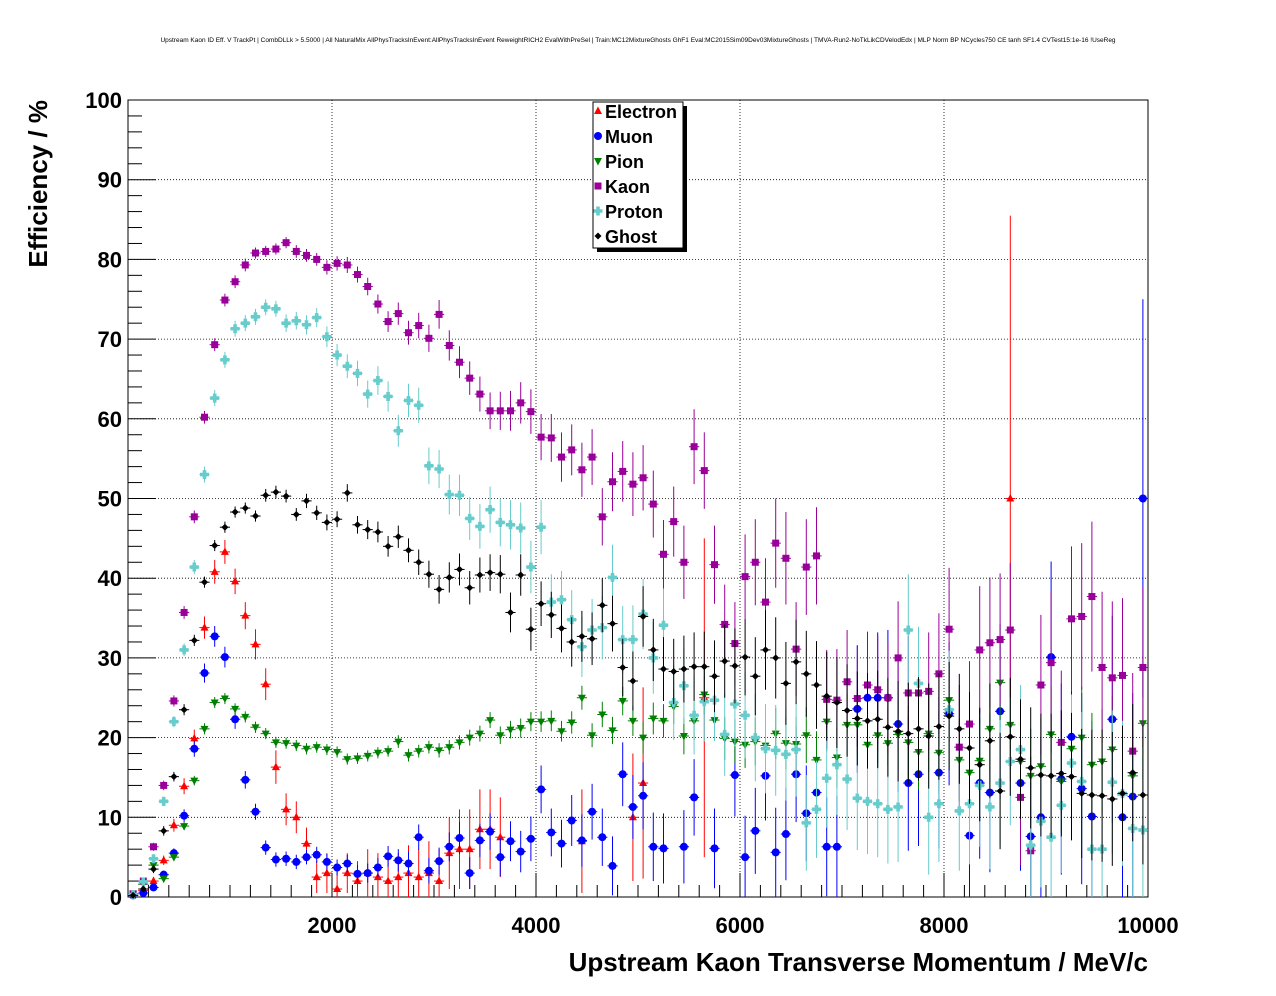 This screenshot has height=996, width=1276. What do you see at coordinates (110, 817) in the screenshot?
I see `y-tick-label: 10` at bounding box center [110, 817].